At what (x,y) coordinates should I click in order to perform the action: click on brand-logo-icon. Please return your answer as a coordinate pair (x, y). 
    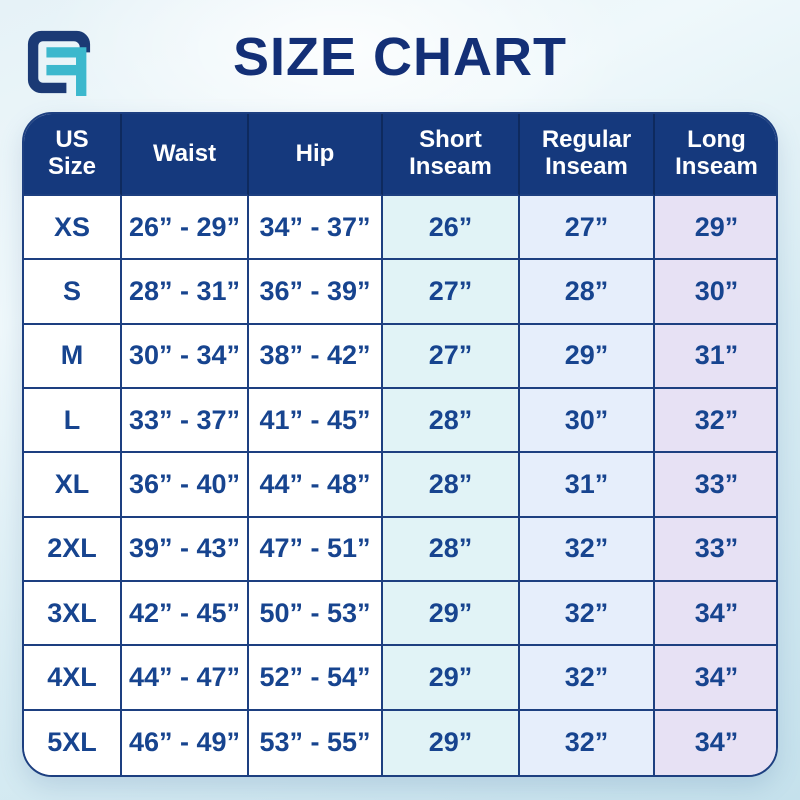
    Looking at the image, I should click on (59, 63).